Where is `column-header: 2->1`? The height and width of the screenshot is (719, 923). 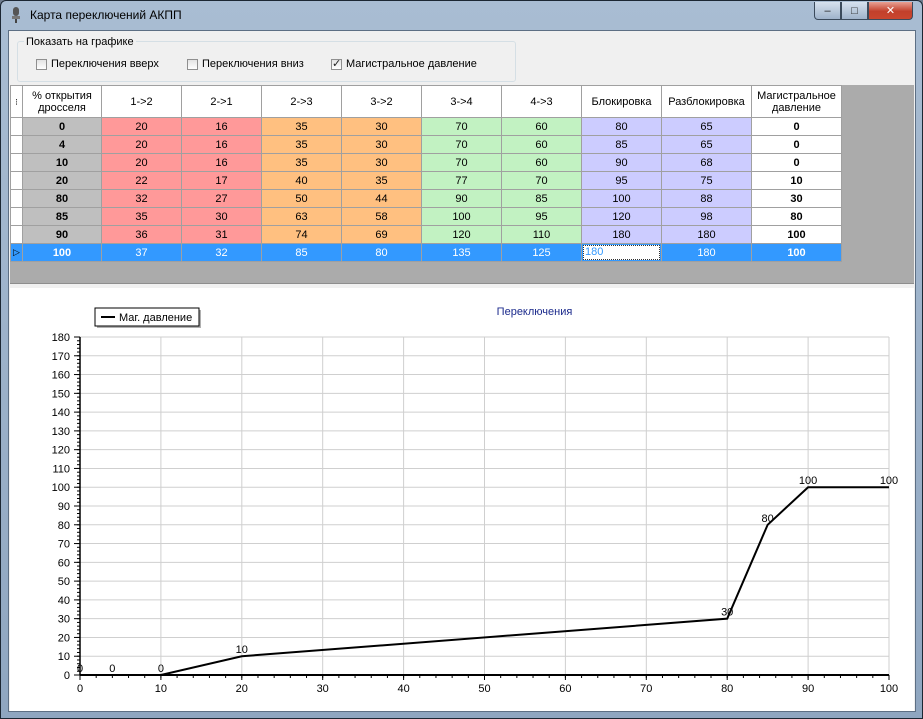
column-header: 2->1 is located at coordinates (221, 101).